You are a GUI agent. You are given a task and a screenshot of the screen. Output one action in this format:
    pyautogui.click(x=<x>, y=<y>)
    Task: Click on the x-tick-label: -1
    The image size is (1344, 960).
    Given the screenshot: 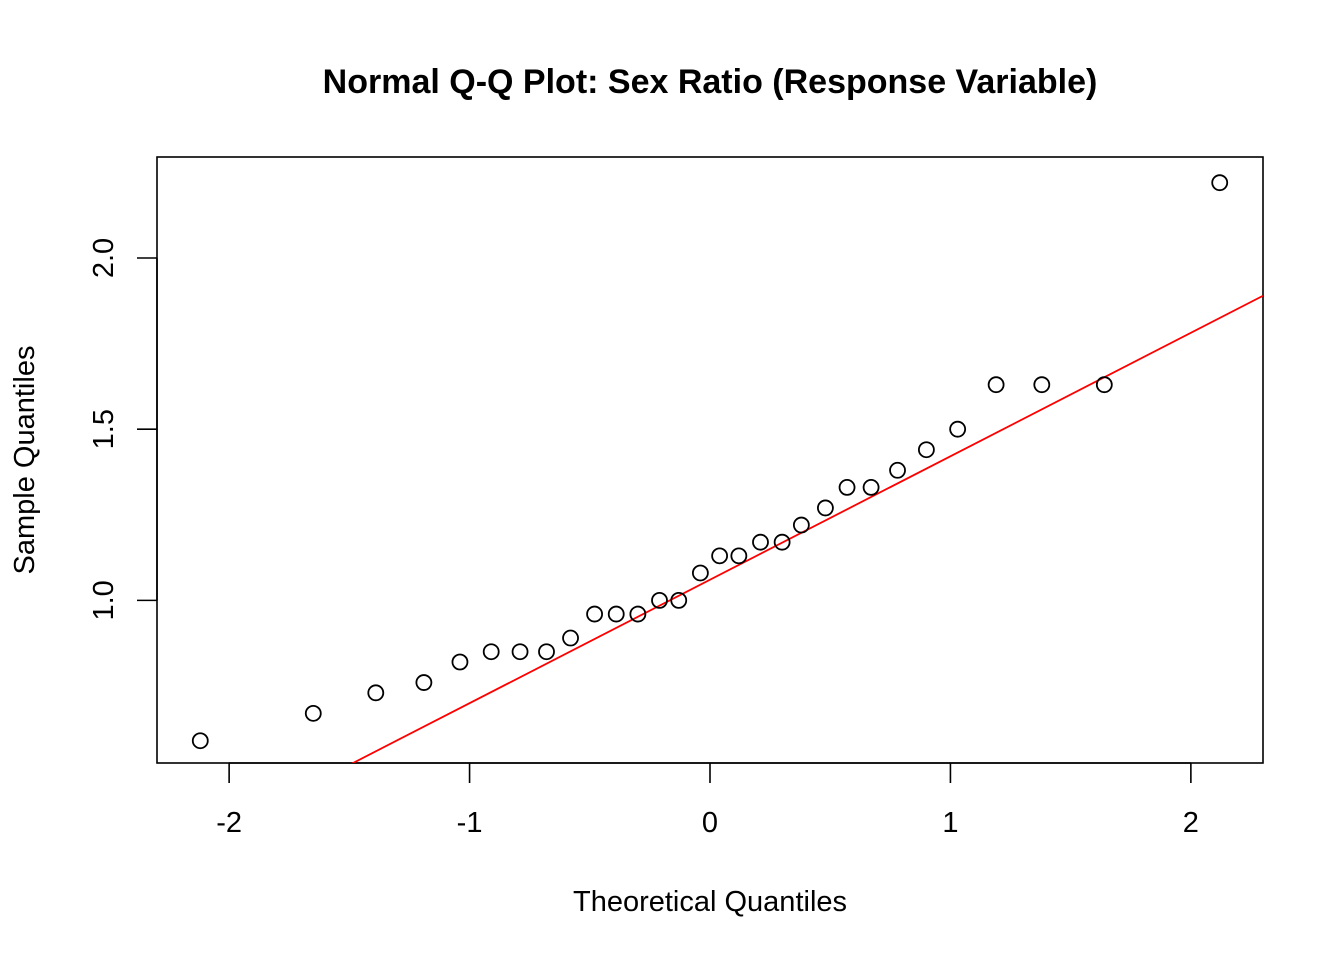 What is the action you would take?
    pyautogui.click(x=470, y=823)
    